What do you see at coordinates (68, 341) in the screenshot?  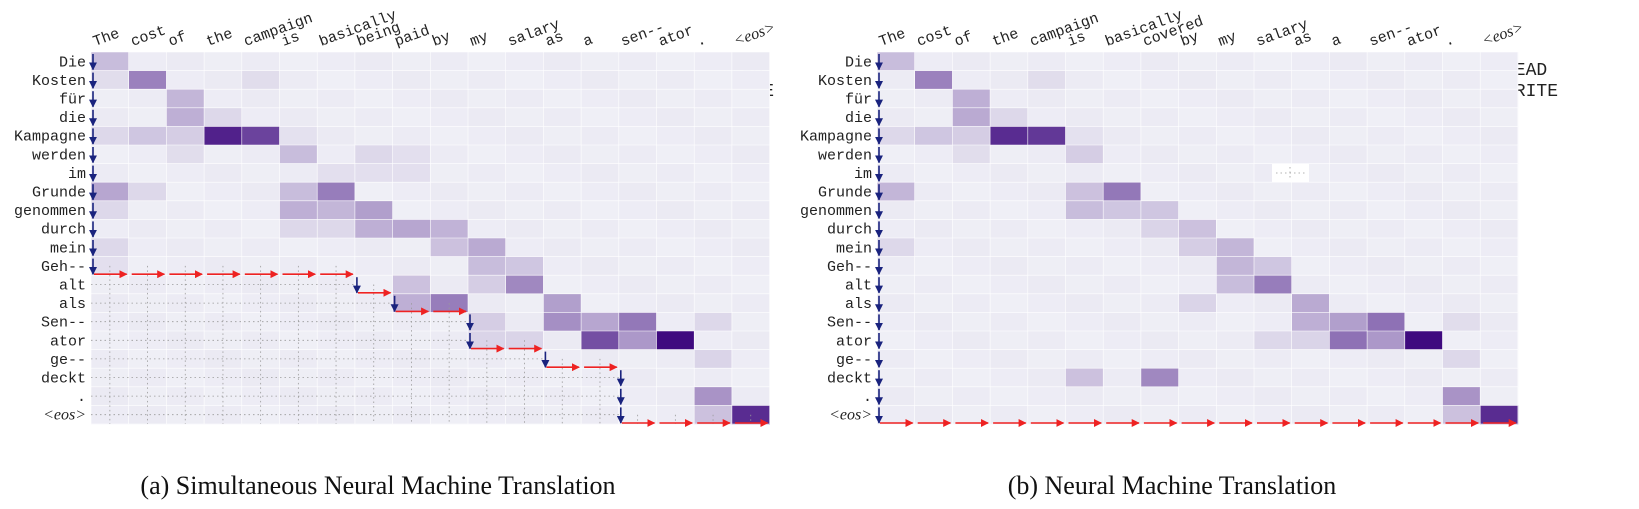 I see `y-tick-label: ator` at bounding box center [68, 341].